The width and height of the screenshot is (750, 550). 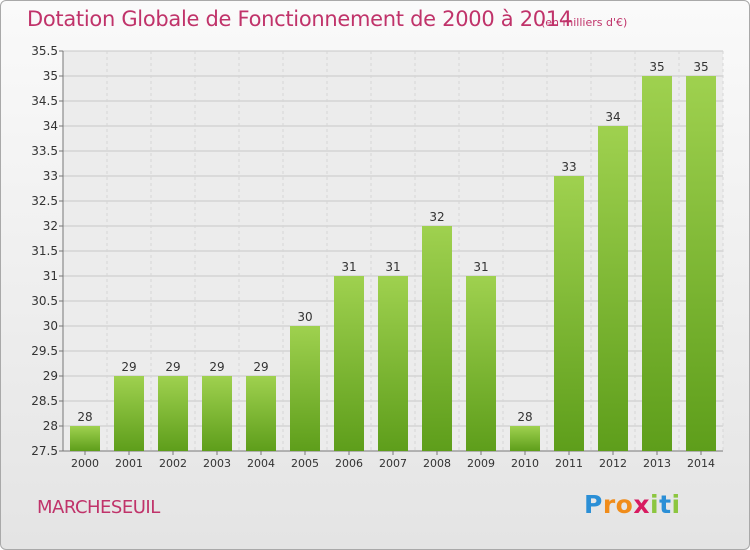 What do you see at coordinates (665, 504) in the screenshot?
I see `logo-letter: t` at bounding box center [665, 504].